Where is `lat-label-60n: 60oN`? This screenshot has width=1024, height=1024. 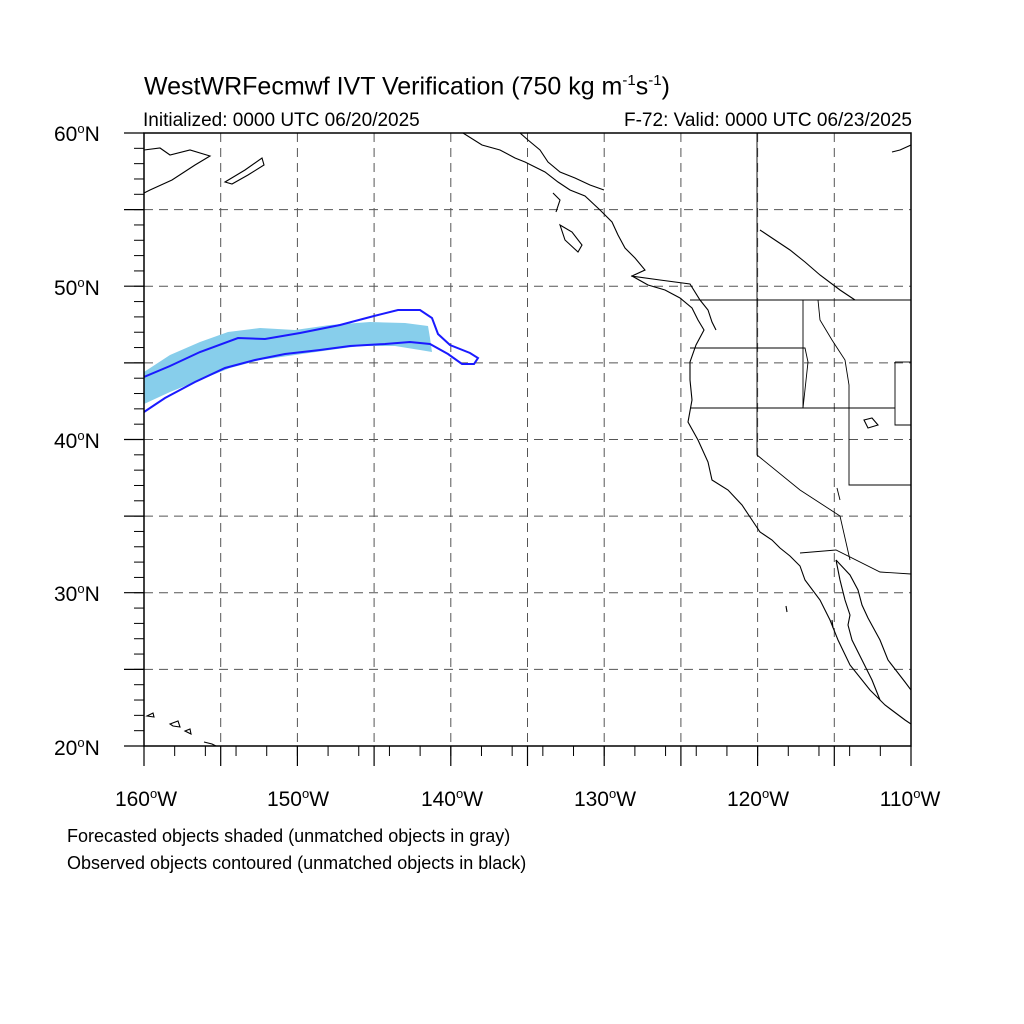 lat-label-60n: 60oN is located at coordinates (77, 133).